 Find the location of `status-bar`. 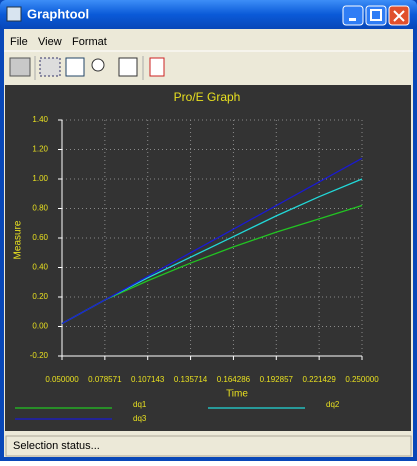

status-bar is located at coordinates (208, 446).